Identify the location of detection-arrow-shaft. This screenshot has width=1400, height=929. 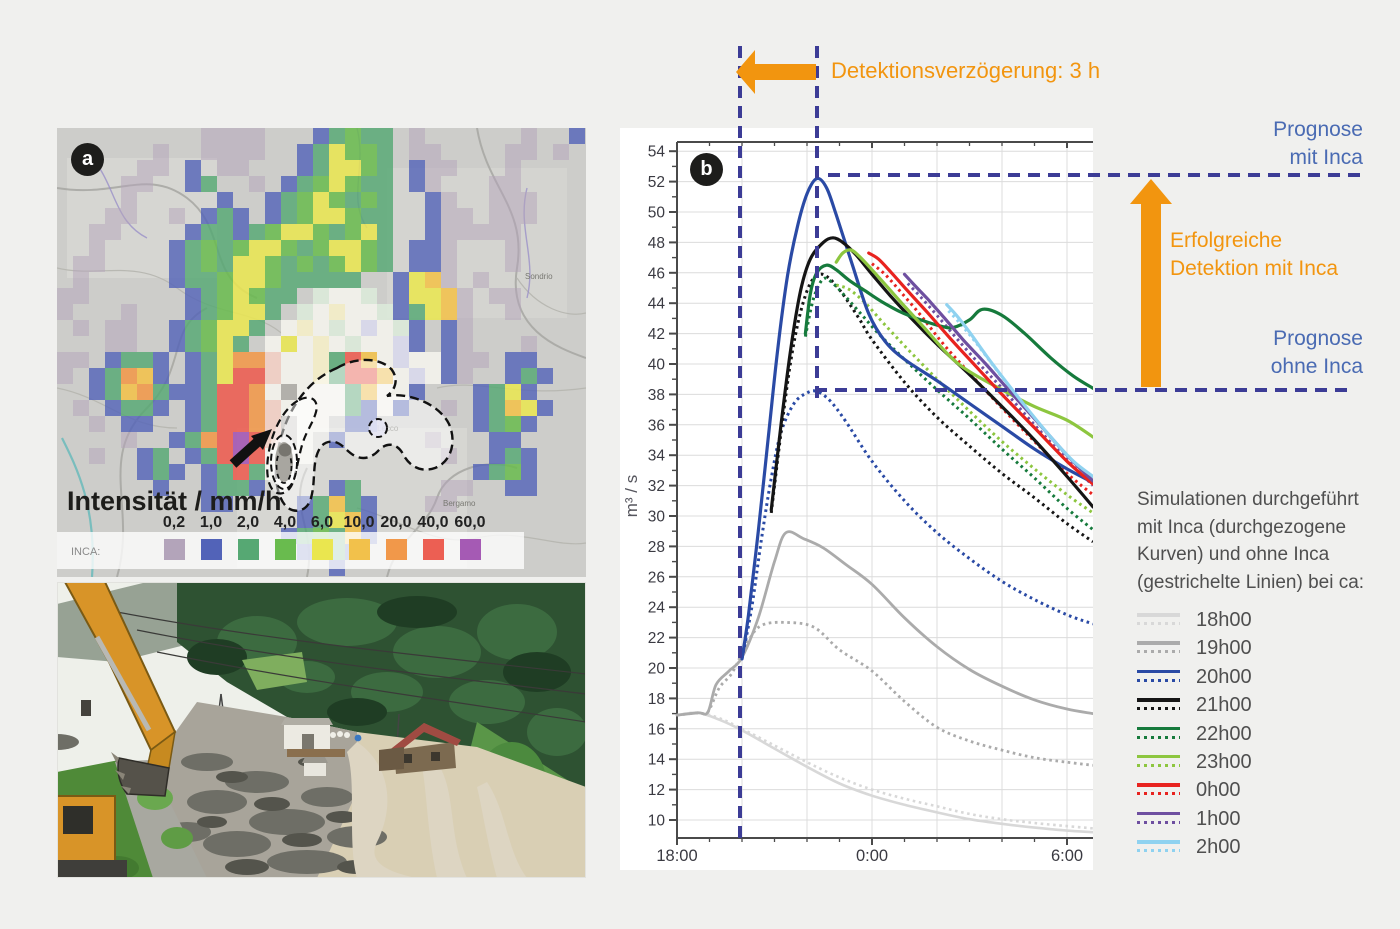
(1151, 294).